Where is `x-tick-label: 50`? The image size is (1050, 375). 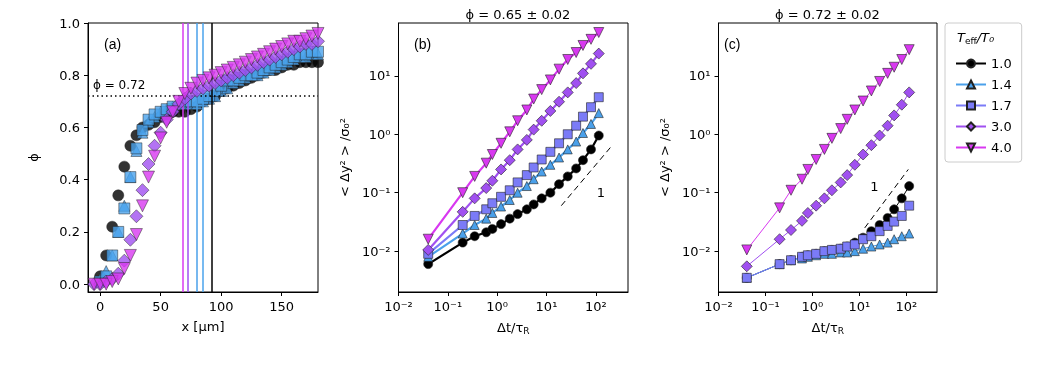
x-tick-label: 50 is located at coordinates (160, 306).